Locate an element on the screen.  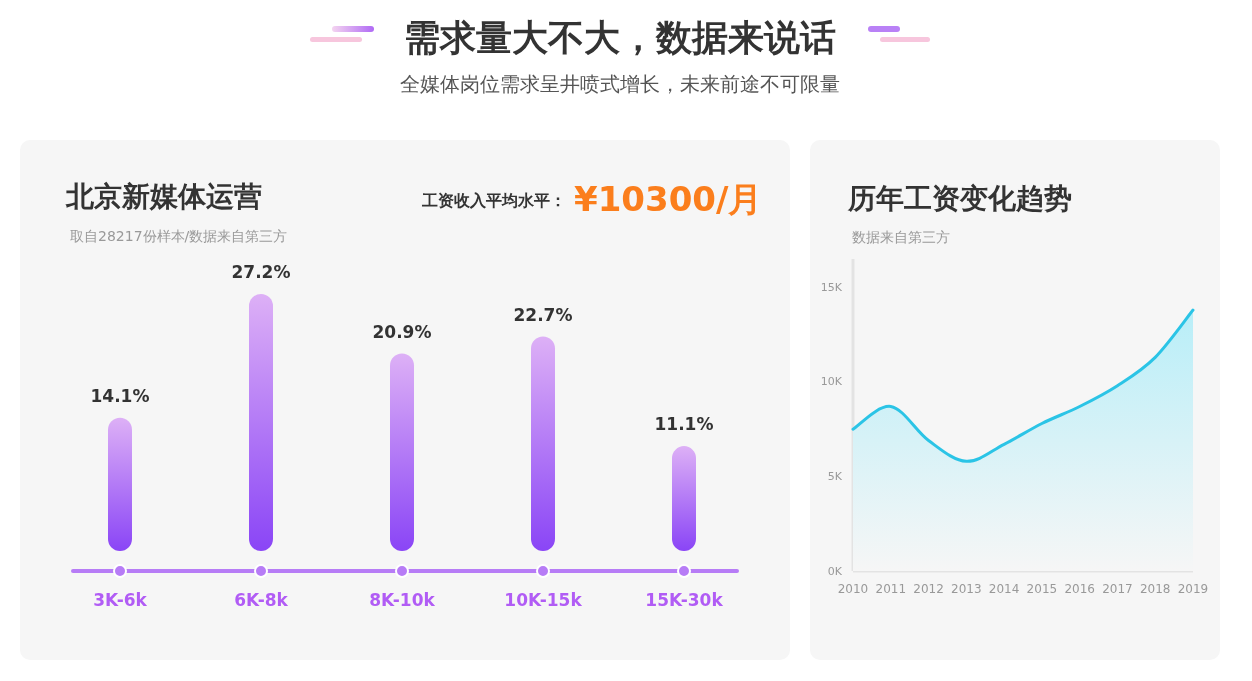
x-tick-label: 3K-6k is located at coordinates (120, 600).